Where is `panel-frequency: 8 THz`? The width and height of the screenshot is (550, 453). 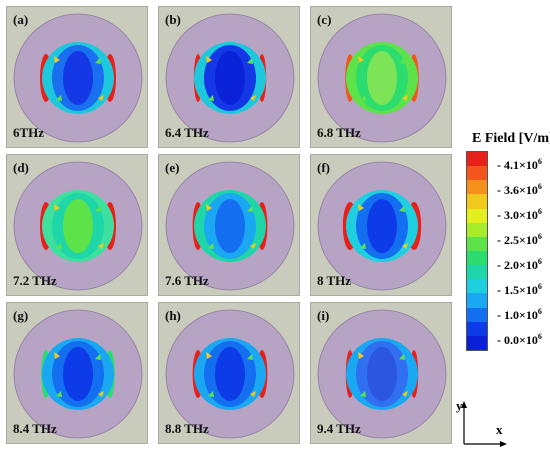 panel-frequency: 8 THz is located at coordinates (334, 280).